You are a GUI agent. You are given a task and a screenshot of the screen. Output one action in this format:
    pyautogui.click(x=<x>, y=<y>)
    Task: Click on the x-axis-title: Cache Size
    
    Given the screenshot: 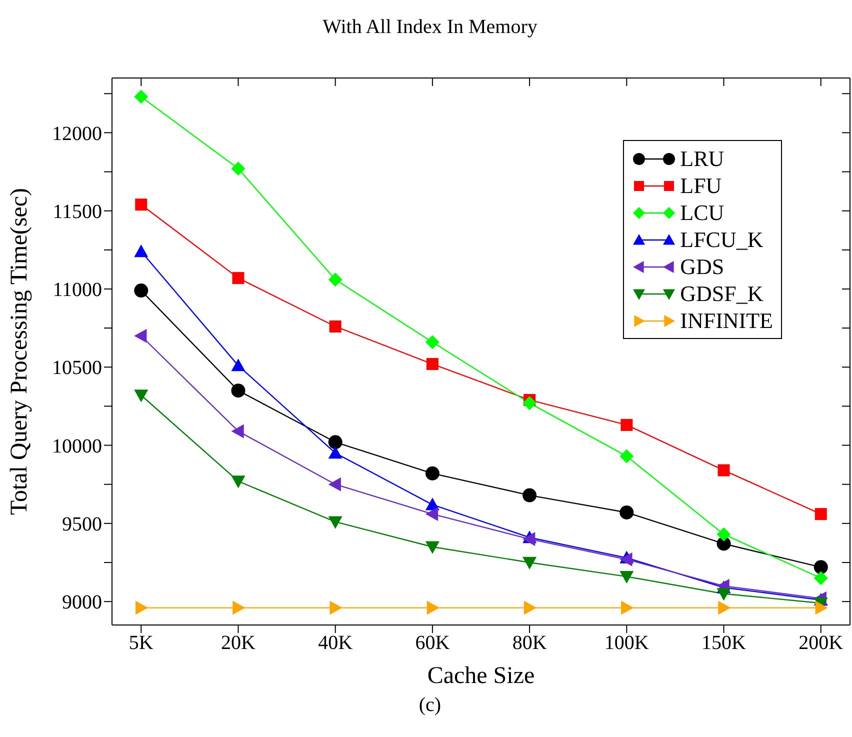 What is the action you would take?
    pyautogui.click(x=481, y=676)
    